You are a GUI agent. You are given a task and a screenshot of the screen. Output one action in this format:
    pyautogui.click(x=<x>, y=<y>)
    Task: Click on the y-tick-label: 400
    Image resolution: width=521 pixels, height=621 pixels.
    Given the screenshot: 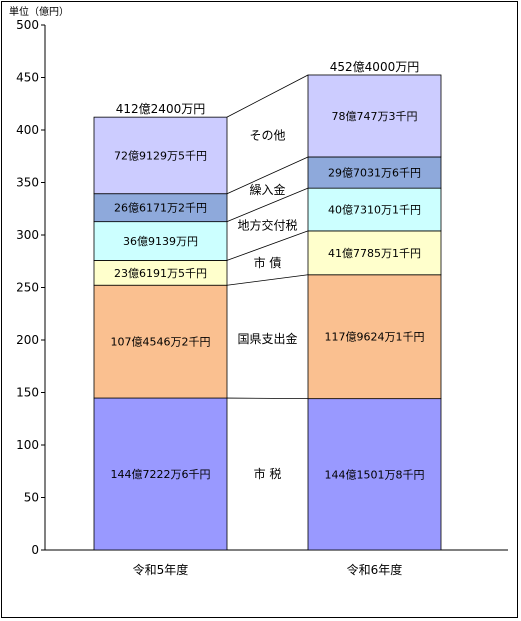 What is the action you would take?
    pyautogui.click(x=27, y=130)
    